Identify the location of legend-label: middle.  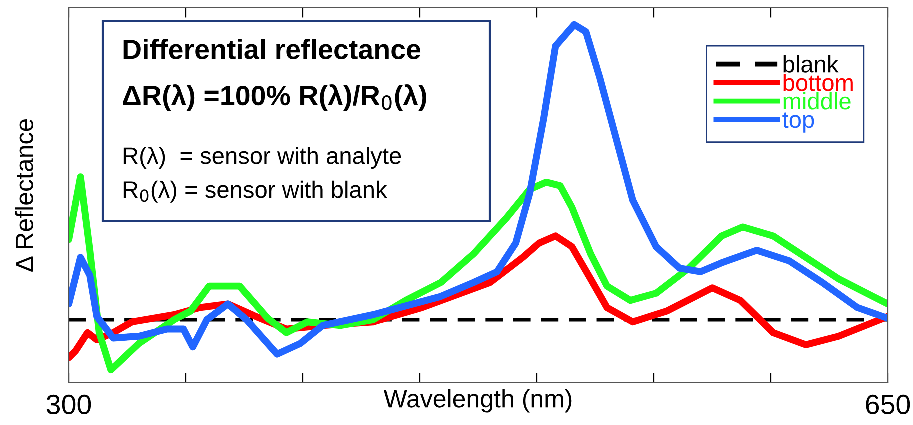
(817, 101).